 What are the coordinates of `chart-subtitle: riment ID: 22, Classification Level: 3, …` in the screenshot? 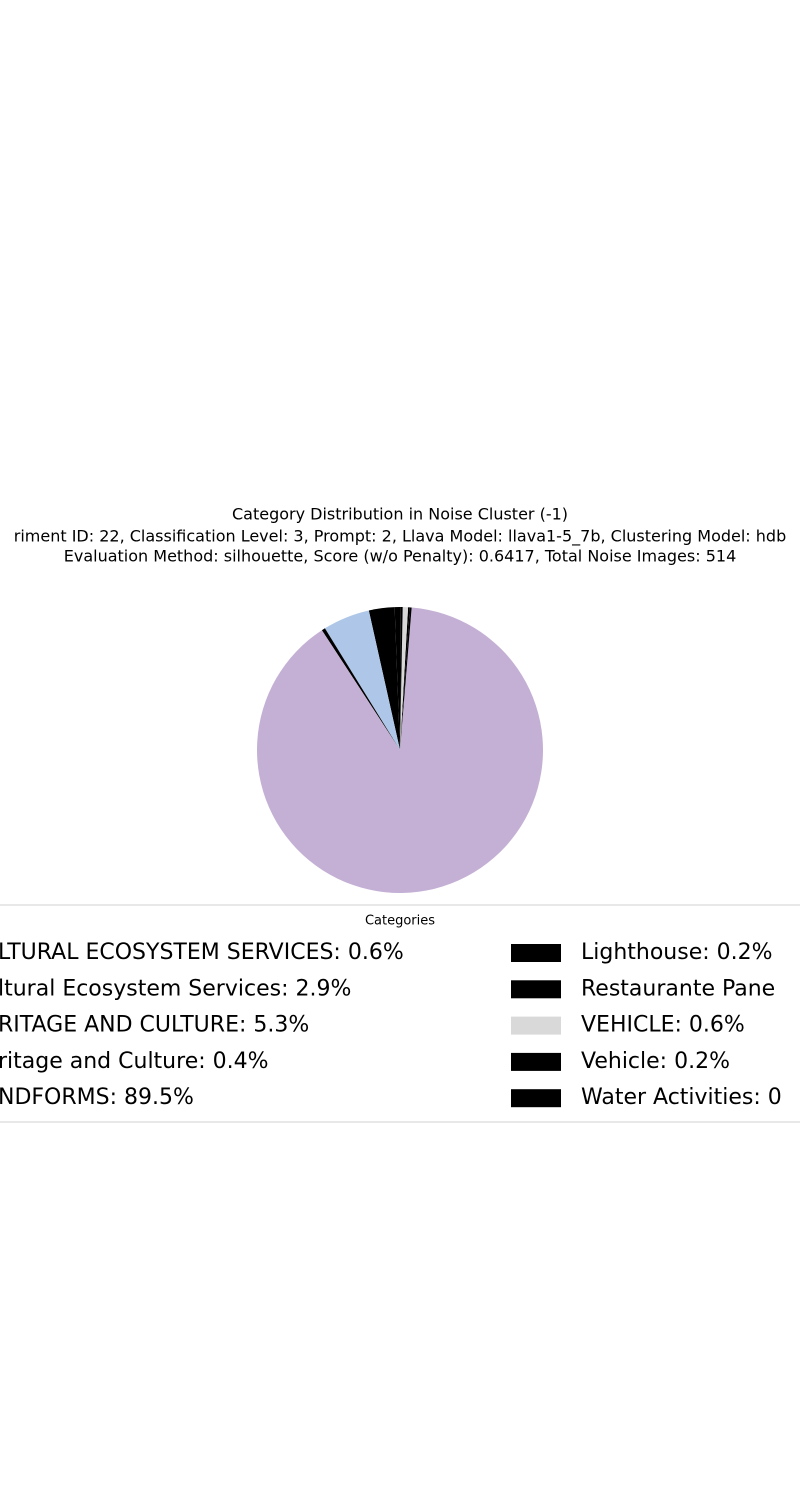 It's located at (400, 537).